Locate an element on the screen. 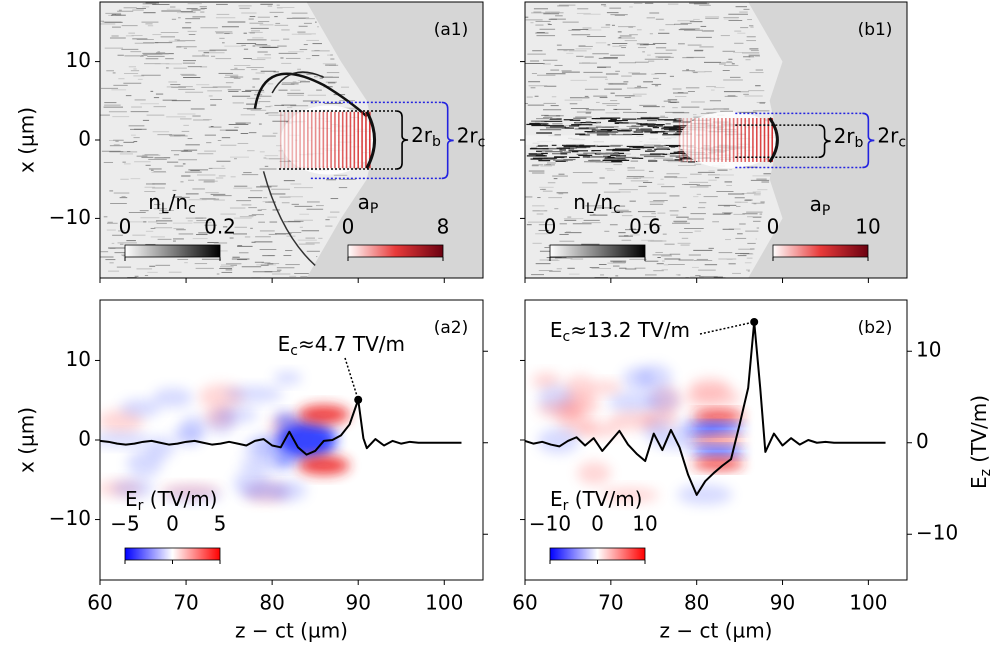  label-part: ≈13.2 TV/m is located at coordinates (630, 330).